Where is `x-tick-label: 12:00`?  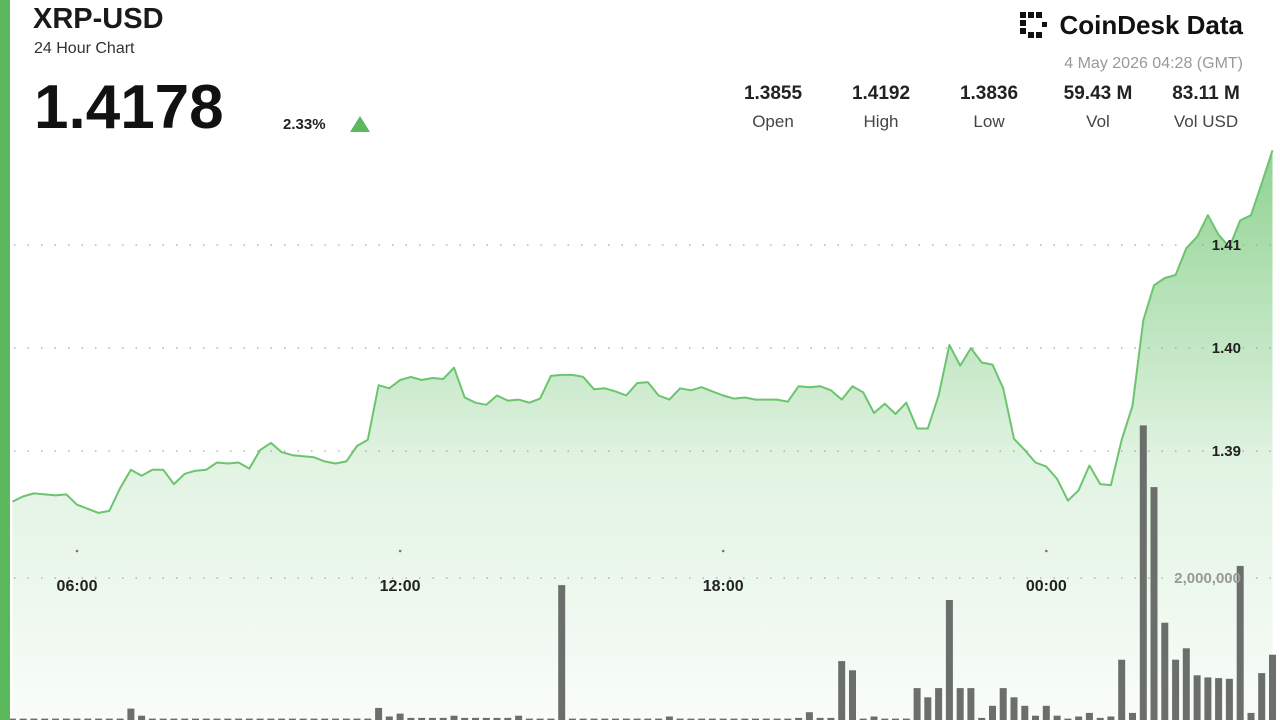 x-tick-label: 12:00 is located at coordinates (400, 586).